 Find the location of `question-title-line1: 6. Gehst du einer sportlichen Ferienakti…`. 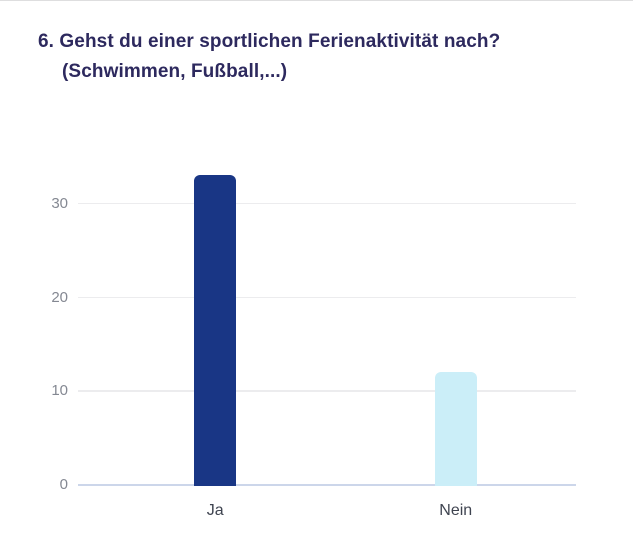

question-title-line1: 6. Gehst du einer sportlichen Ferienakti… is located at coordinates (269, 41).